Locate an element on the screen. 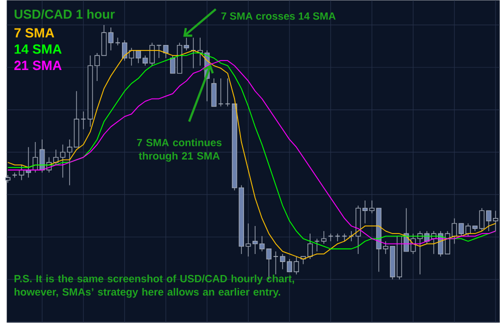 The image size is (500, 329). text: 7 SMA crosses 14 SMA is located at coordinates (278, 16).